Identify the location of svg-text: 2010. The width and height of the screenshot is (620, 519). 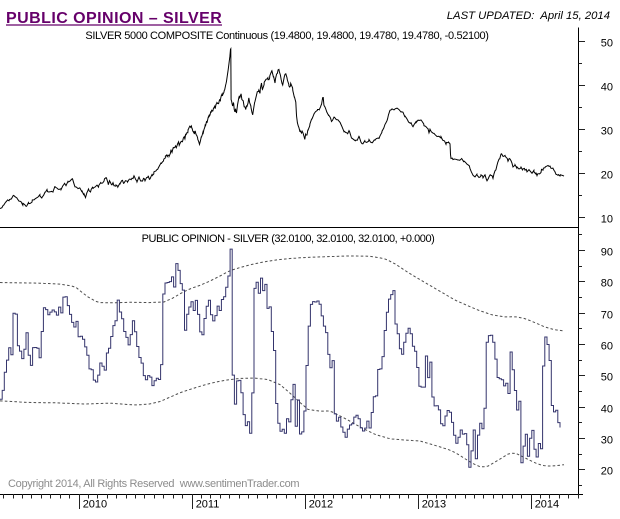
(95, 505).